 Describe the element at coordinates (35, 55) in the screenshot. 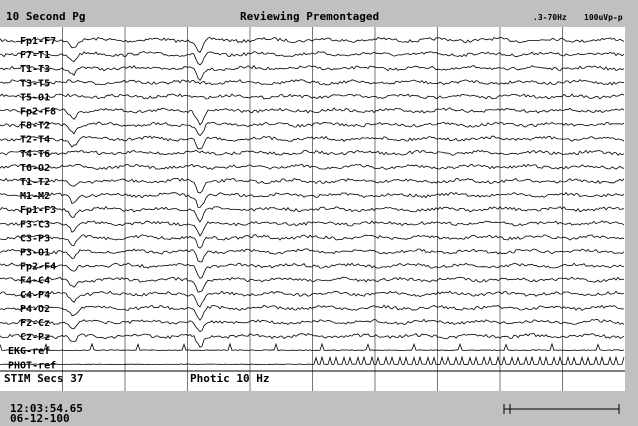

I see `channel-label: F7-T1` at that location.